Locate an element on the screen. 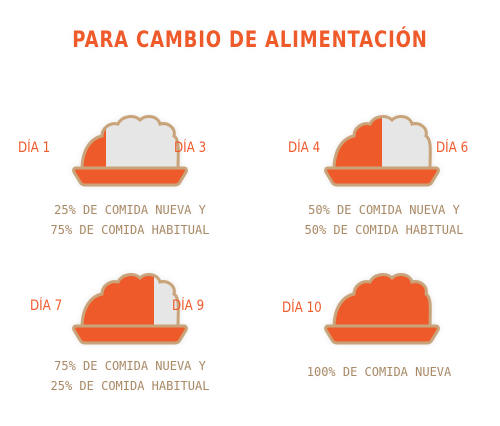 The image size is (500, 426). caption-line: 75% DE COMIDA HABITUAL is located at coordinates (130, 230).